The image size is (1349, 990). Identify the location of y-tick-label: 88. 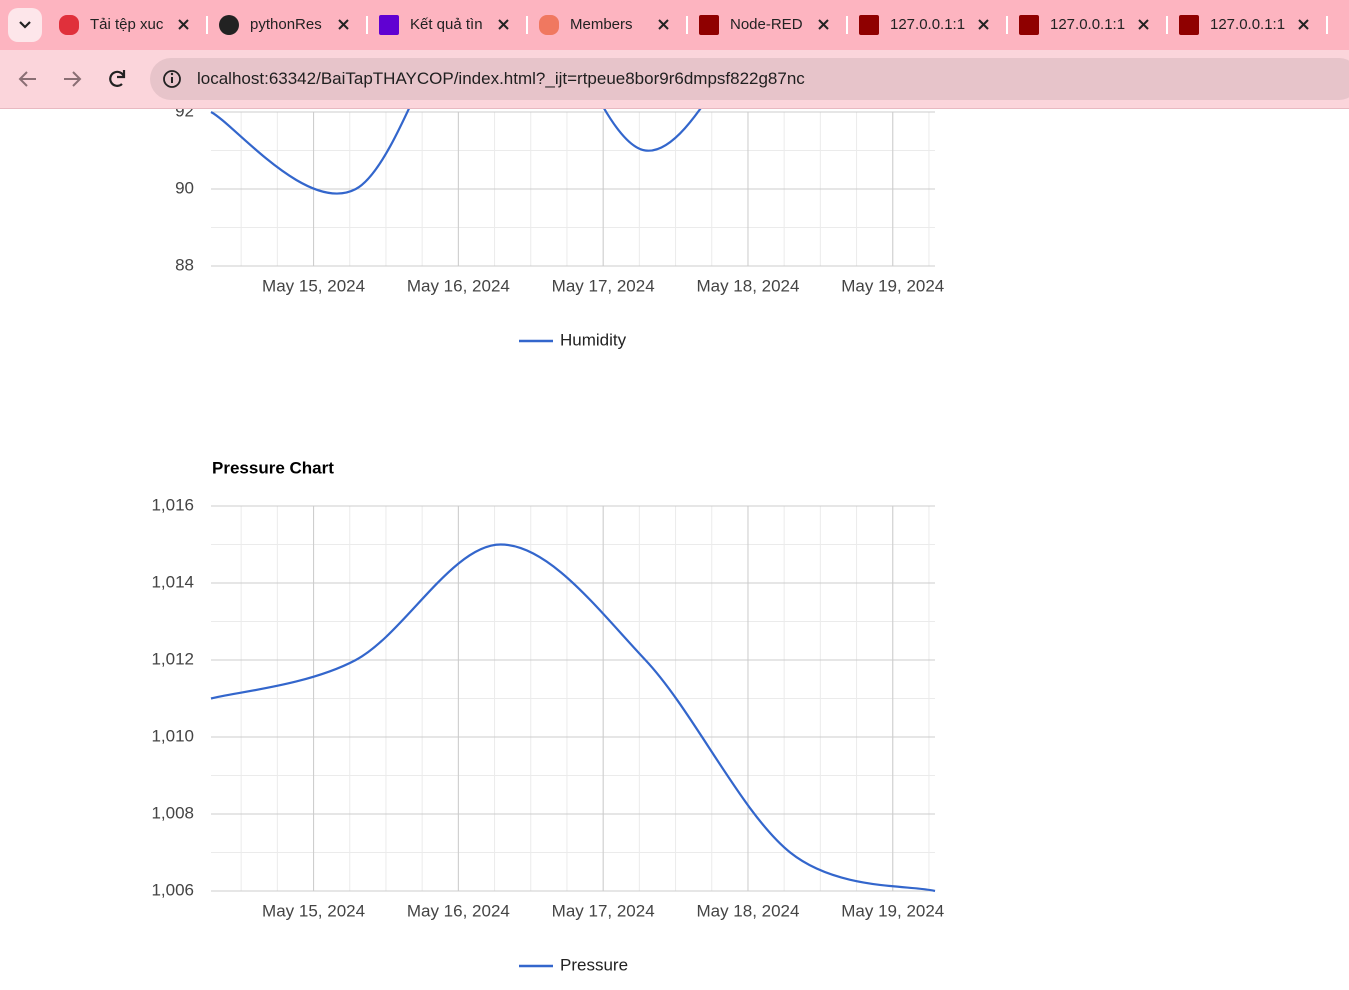
(184, 264).